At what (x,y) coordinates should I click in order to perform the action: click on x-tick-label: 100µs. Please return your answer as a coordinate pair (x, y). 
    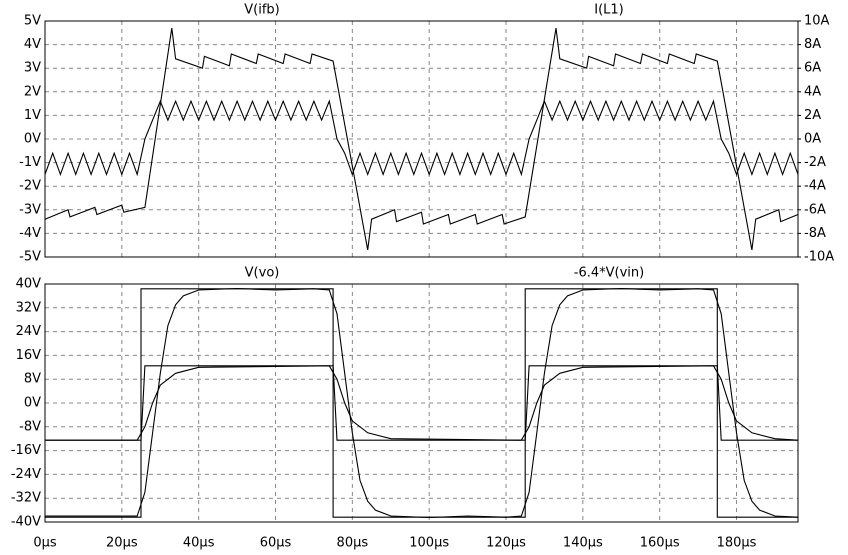
    Looking at the image, I should click on (429, 543).